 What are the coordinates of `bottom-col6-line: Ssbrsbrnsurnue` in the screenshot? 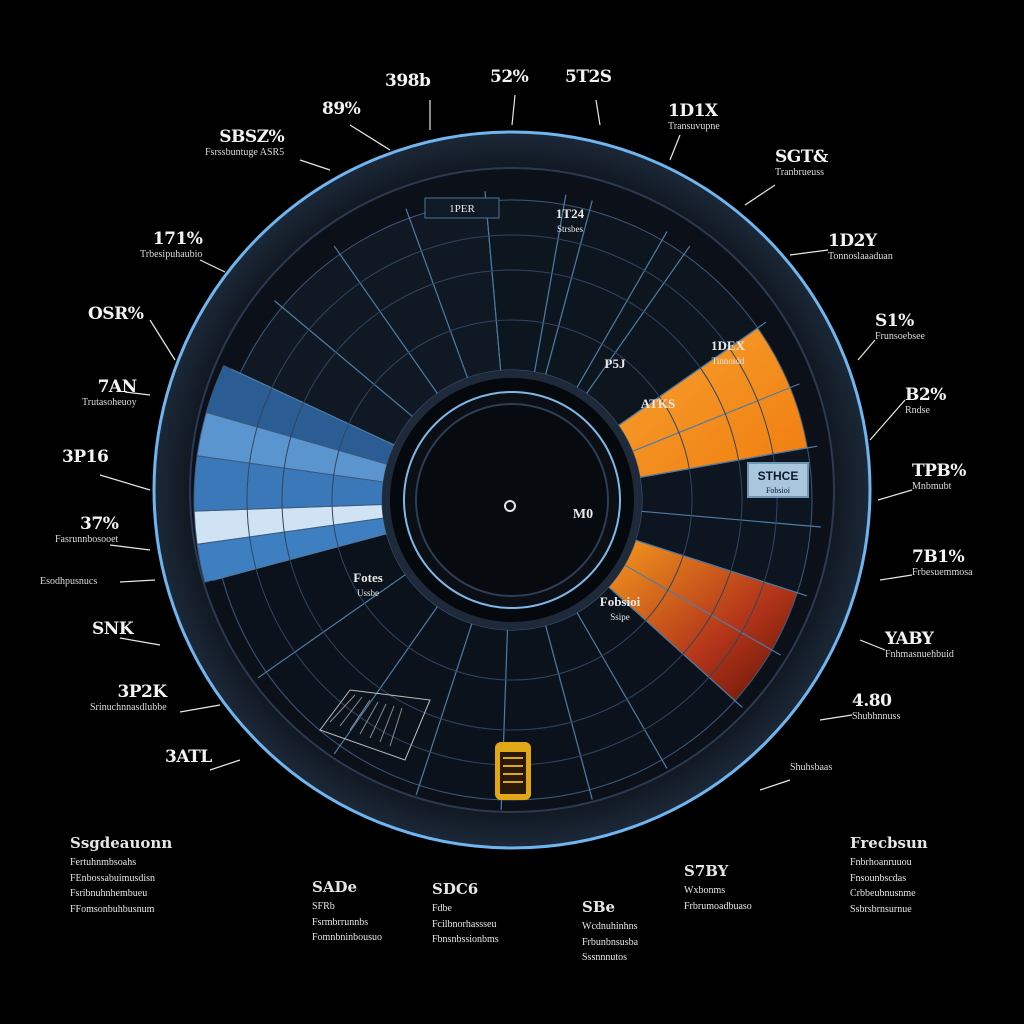 It's located at (881, 909).